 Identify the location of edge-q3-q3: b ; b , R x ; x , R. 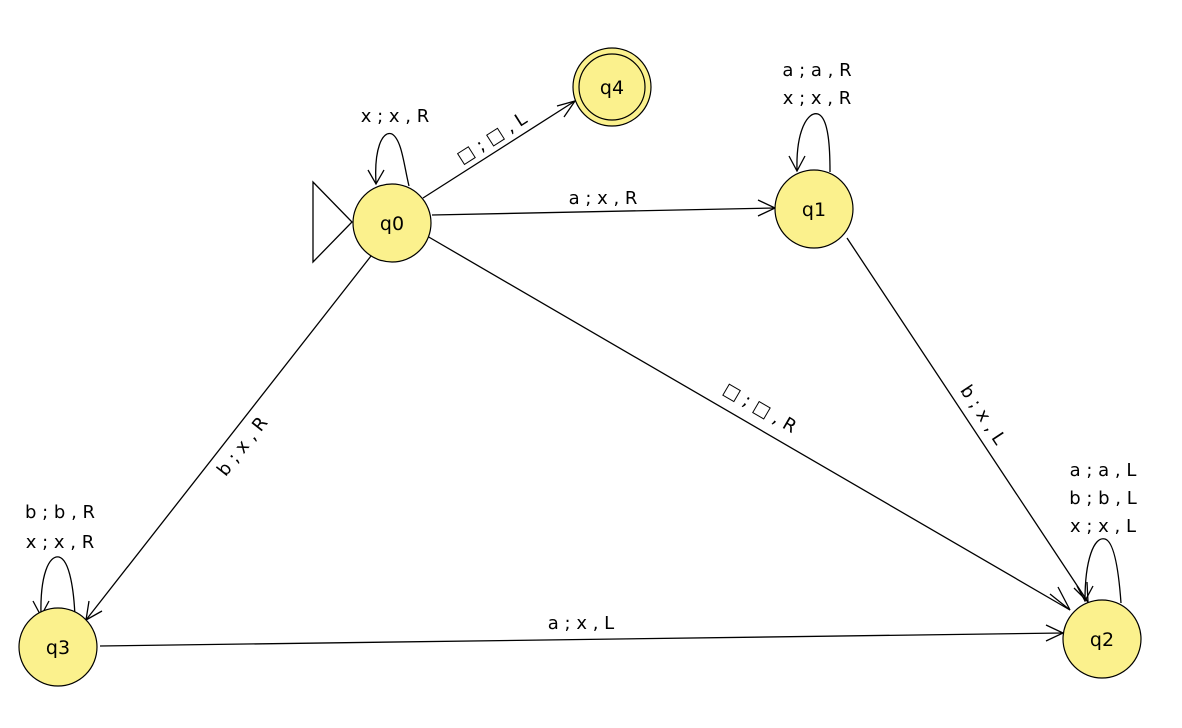
(60, 560).